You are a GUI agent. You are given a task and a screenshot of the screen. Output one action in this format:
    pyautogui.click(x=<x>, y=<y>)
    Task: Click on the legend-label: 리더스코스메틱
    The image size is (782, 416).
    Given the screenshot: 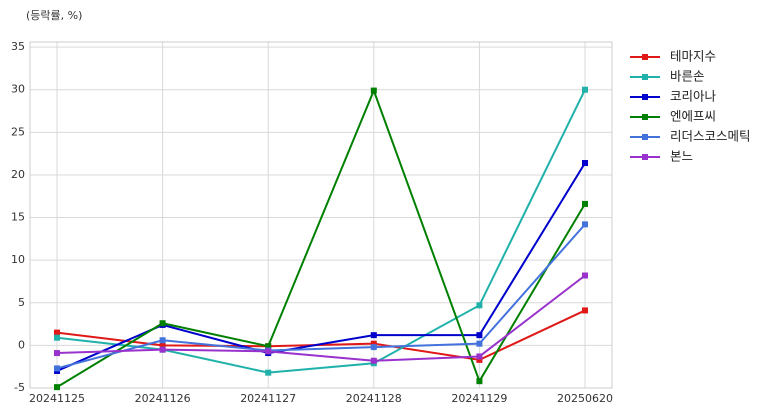 What is the action you would take?
    pyautogui.click(x=710, y=136)
    